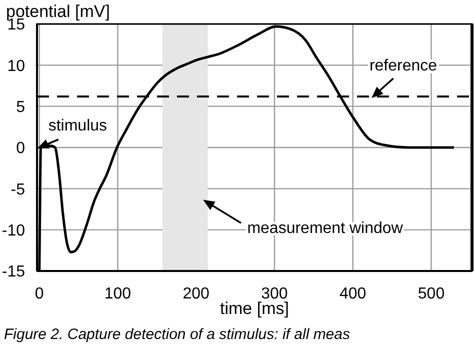 This screenshot has width=474, height=350. I want to click on x-tick-label: 0, so click(39, 293).